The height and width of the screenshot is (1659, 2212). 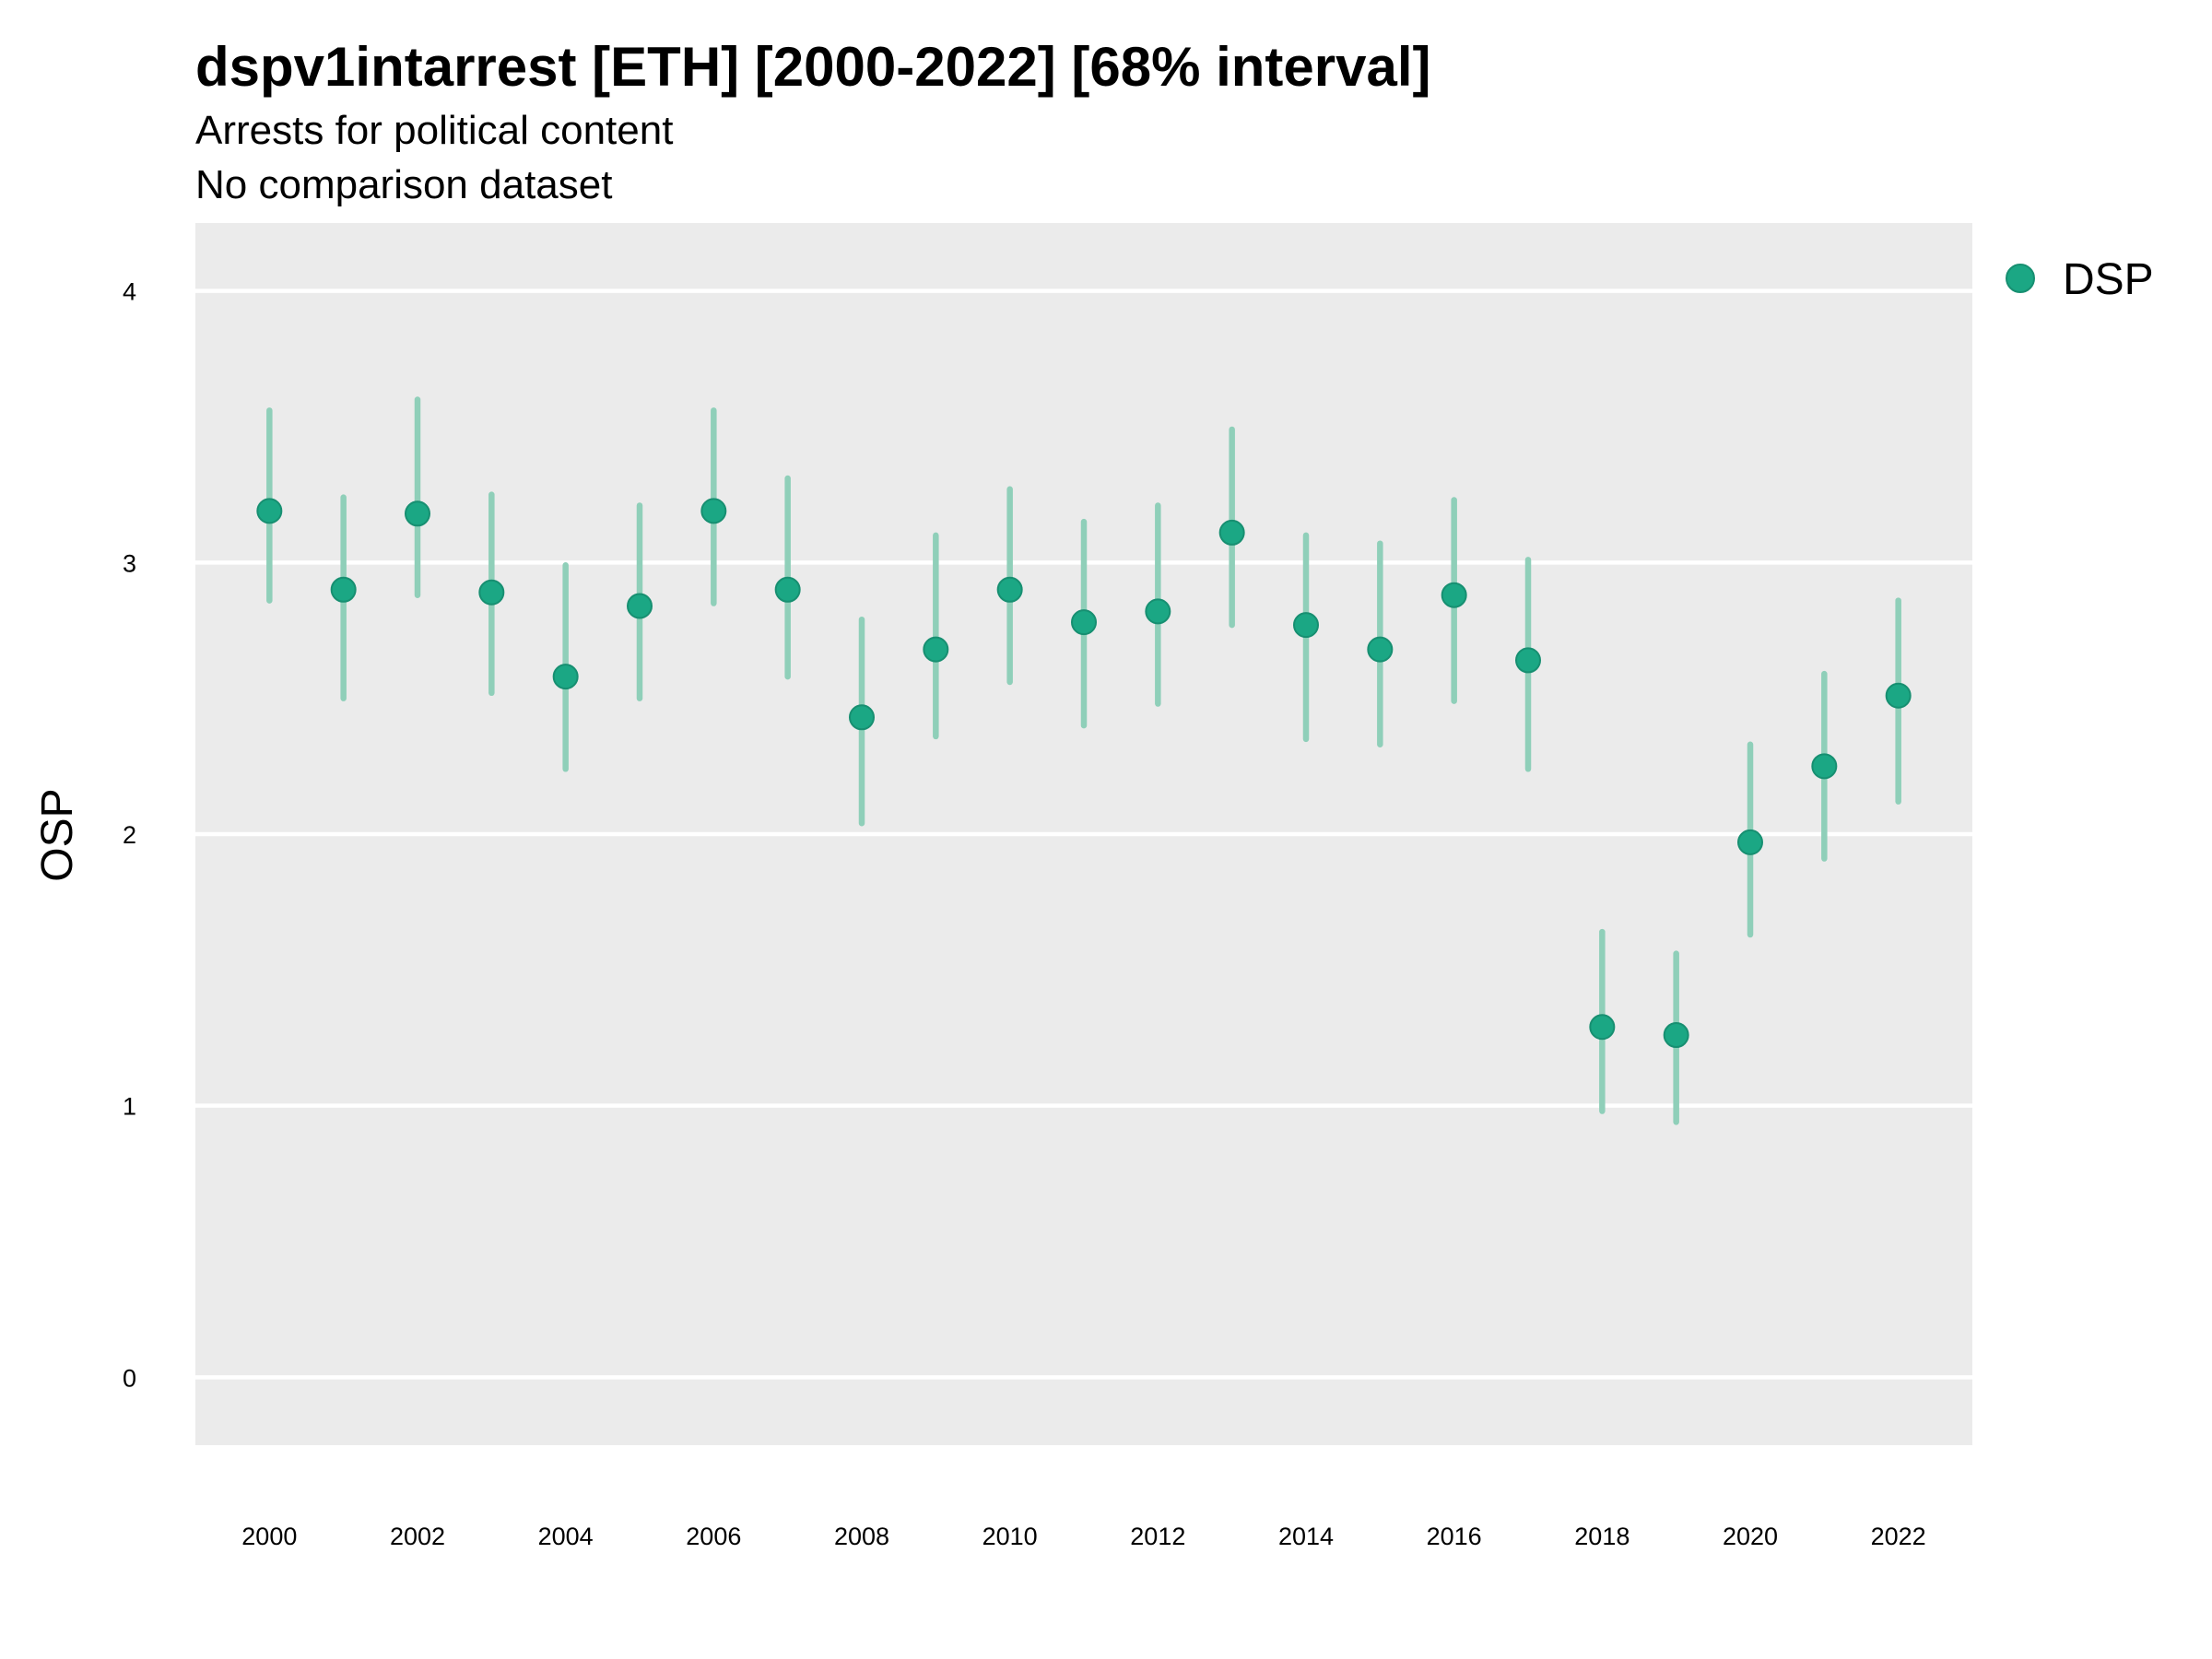 What do you see at coordinates (1157, 1536) in the screenshot?
I see `x-tick-label: 2012` at bounding box center [1157, 1536].